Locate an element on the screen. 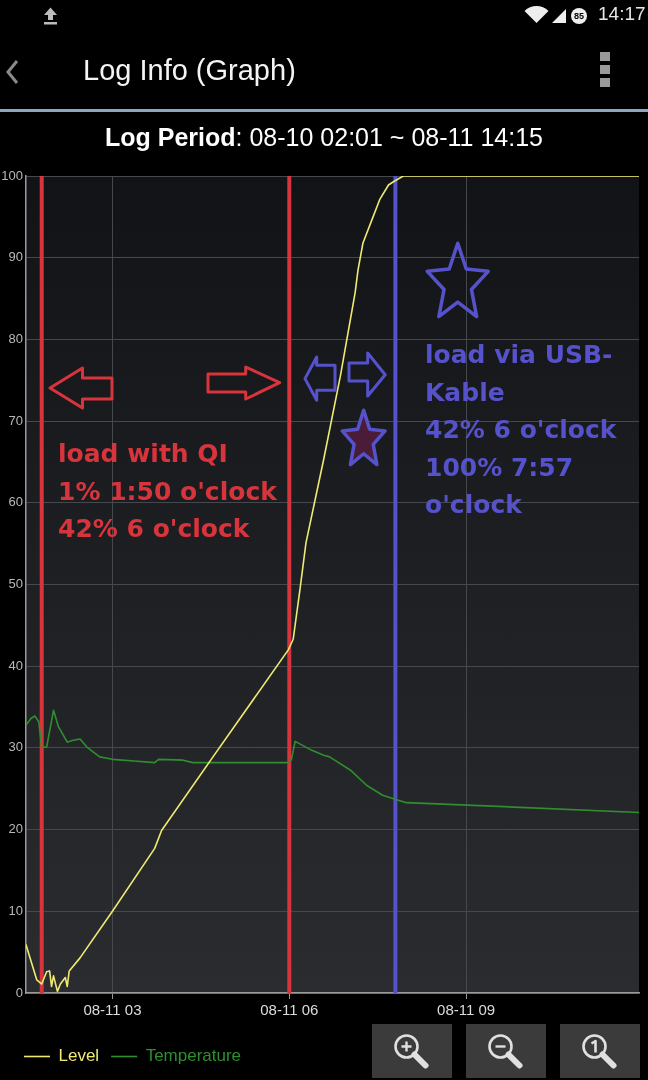 The height and width of the screenshot is (1080, 648). chart-title: Log Info (Graph) is located at coordinates (189, 70).